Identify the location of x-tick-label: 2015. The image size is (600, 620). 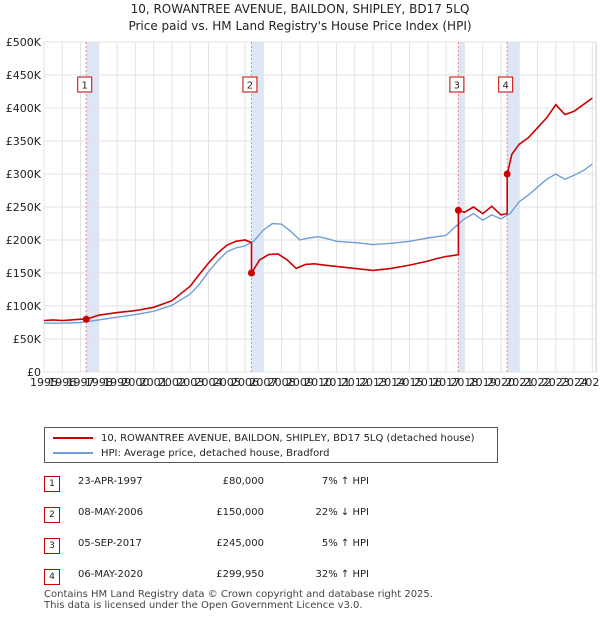
(410, 382).